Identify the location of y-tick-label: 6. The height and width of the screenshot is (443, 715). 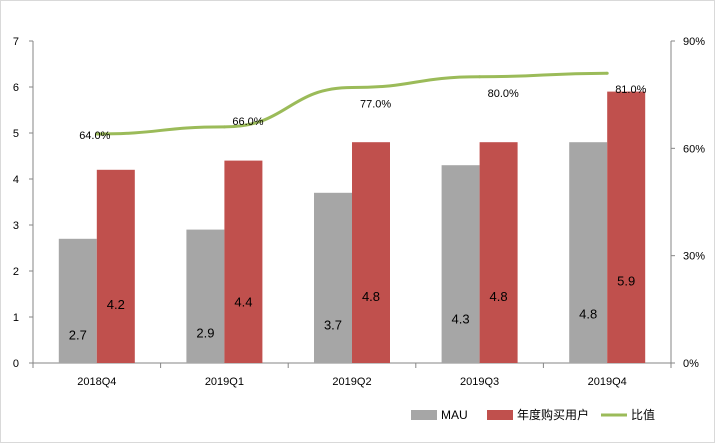
(16, 88).